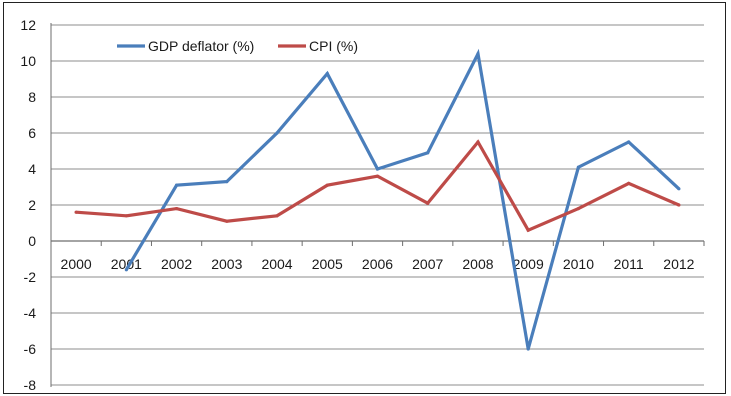 The width and height of the screenshot is (731, 396). Describe the element at coordinates (28, 25) in the screenshot. I see `y-tick-label: 12` at that location.